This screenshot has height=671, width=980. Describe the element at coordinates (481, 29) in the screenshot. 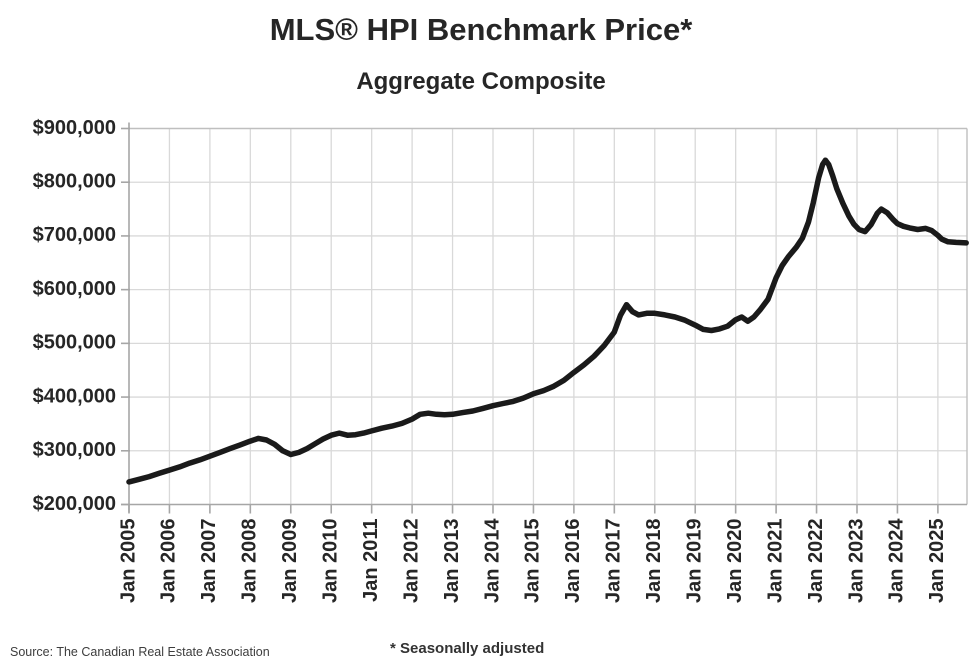

I see `chart-title: MLS® HPI Benchmark Price*` at that location.